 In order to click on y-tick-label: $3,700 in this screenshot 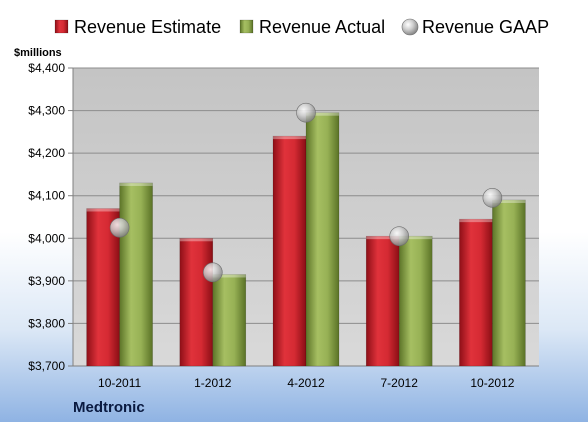, I will do `click(46, 366)`.